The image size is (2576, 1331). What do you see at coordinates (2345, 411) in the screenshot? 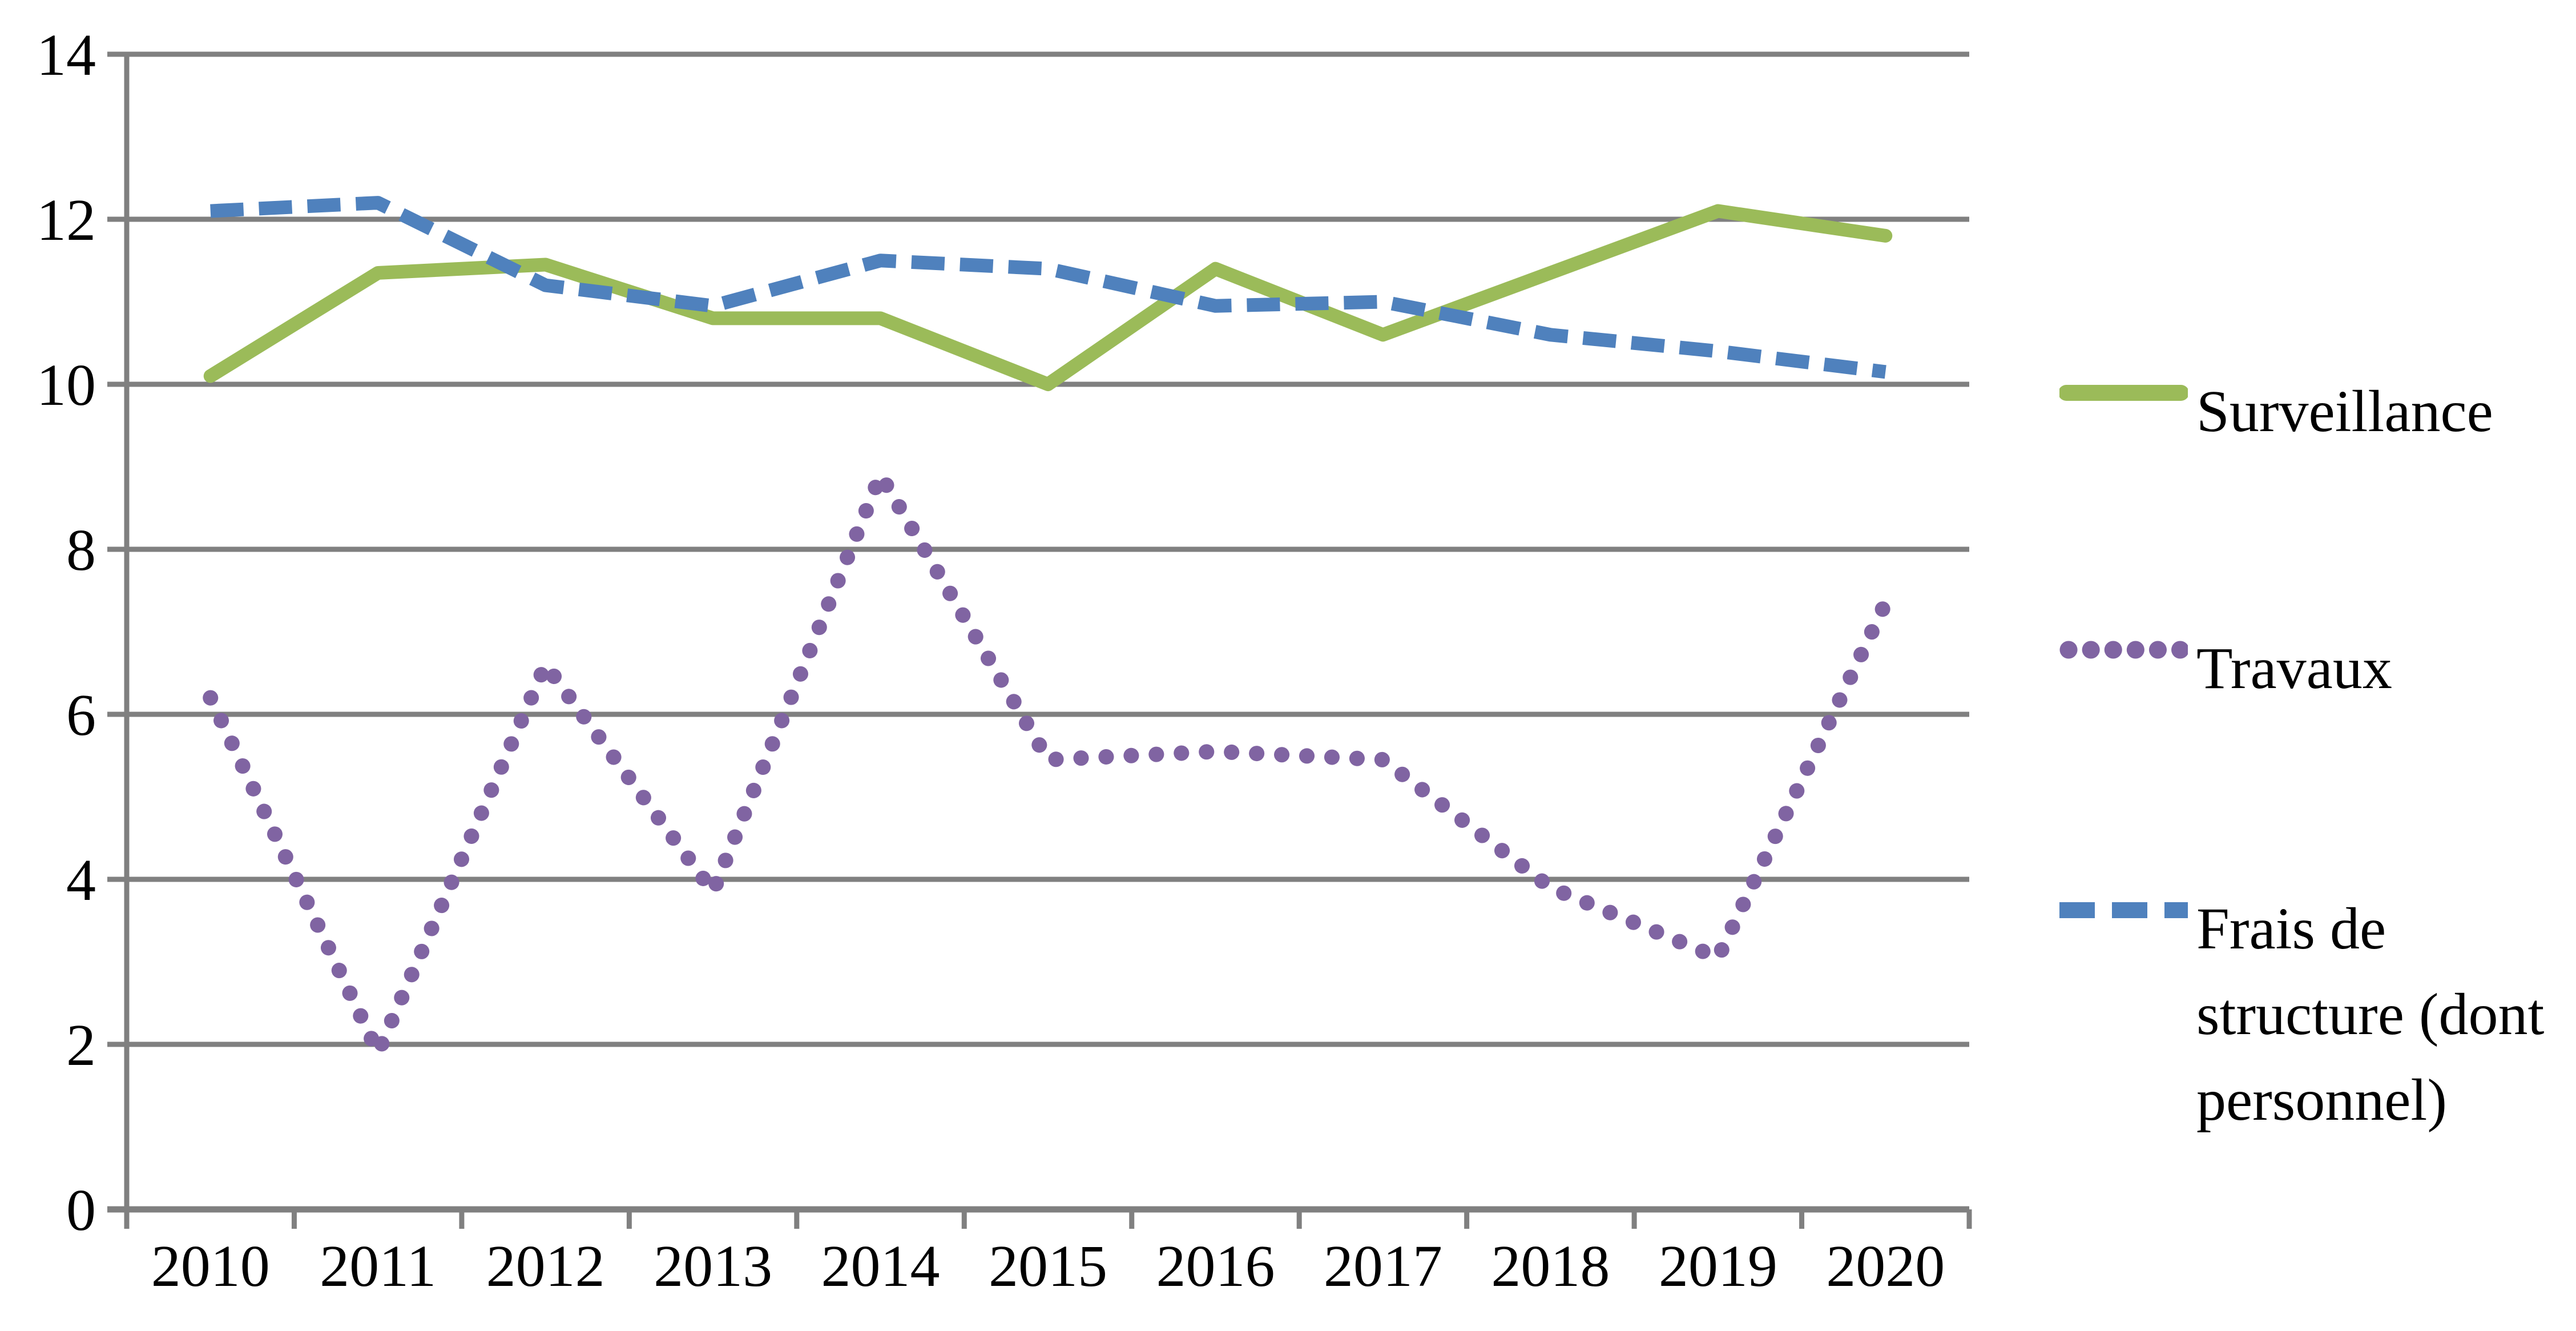
I see `legend-label: Surveillance` at bounding box center [2345, 411].